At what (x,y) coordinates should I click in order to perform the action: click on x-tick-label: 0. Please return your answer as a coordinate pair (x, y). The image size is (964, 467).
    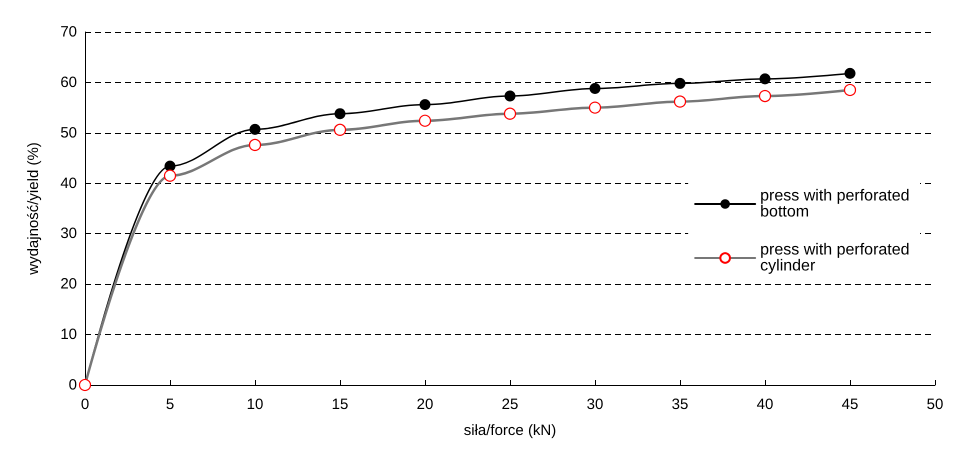
    Looking at the image, I should click on (85, 404).